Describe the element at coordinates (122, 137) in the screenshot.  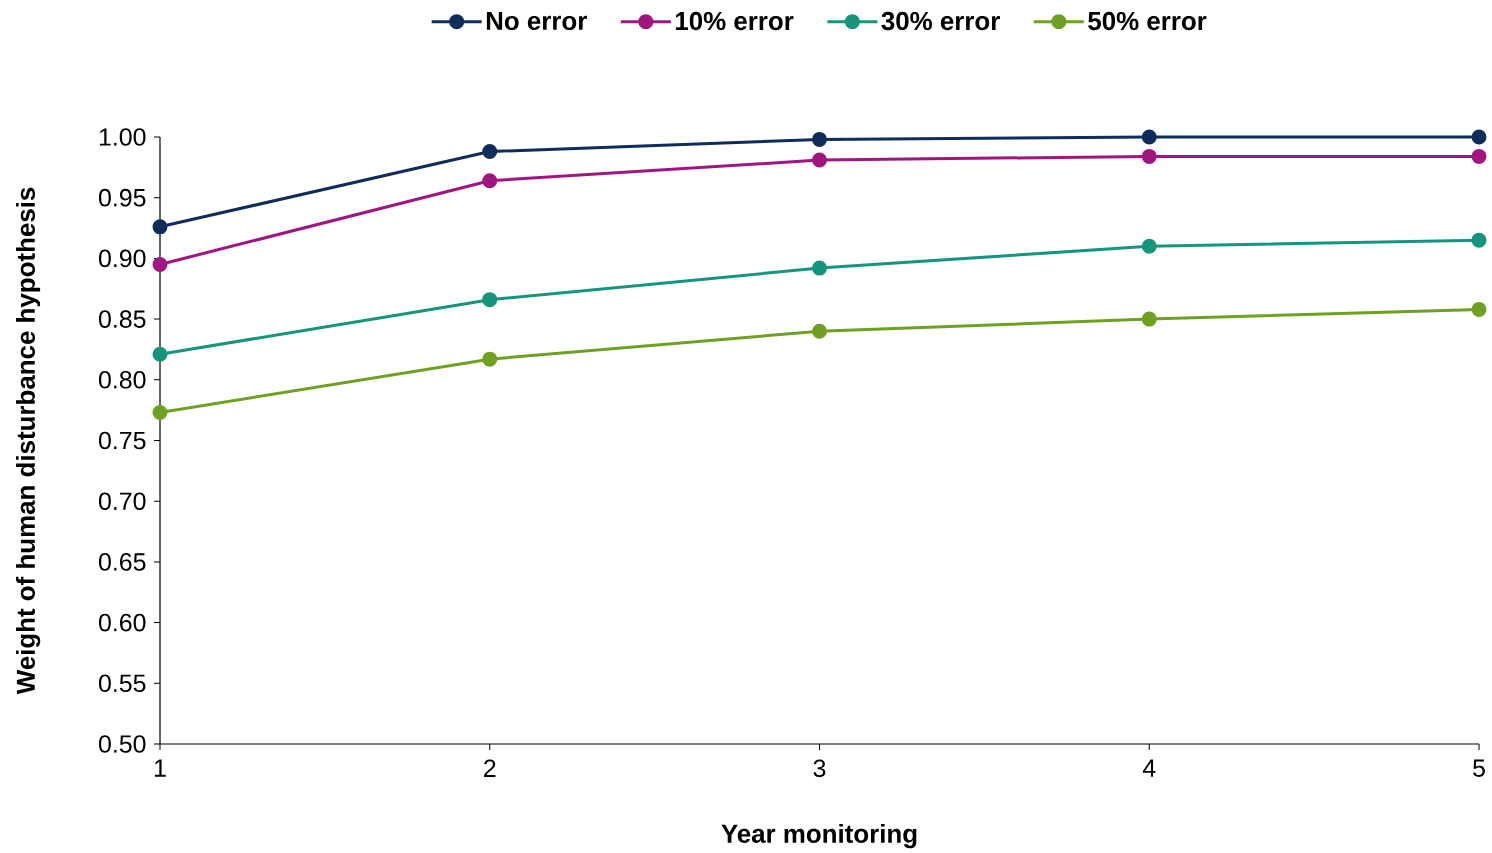
I see `y-tick-label: 1.00` at that location.